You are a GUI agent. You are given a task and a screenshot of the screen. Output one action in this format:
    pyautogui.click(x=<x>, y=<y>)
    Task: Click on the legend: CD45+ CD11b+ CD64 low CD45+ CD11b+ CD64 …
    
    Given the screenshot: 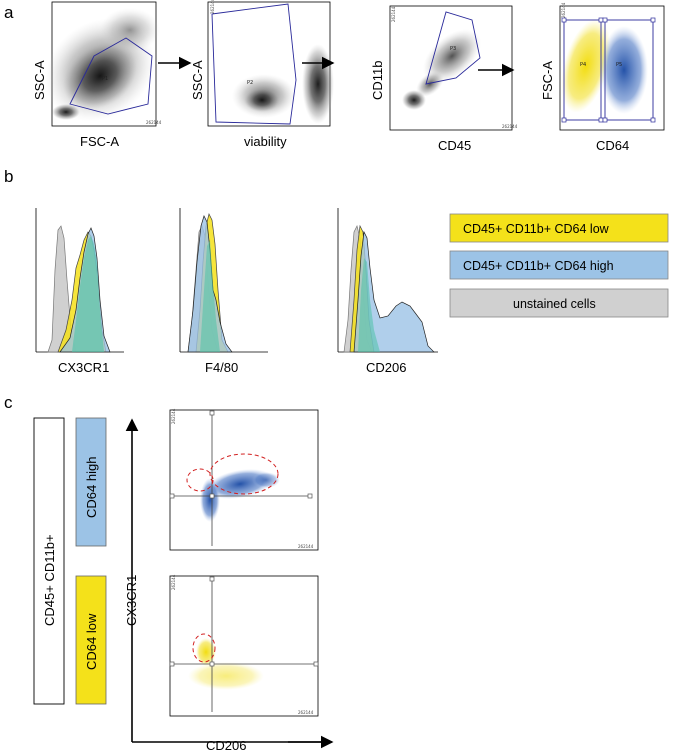 What is the action you would take?
    pyautogui.click(x=559, y=265)
    